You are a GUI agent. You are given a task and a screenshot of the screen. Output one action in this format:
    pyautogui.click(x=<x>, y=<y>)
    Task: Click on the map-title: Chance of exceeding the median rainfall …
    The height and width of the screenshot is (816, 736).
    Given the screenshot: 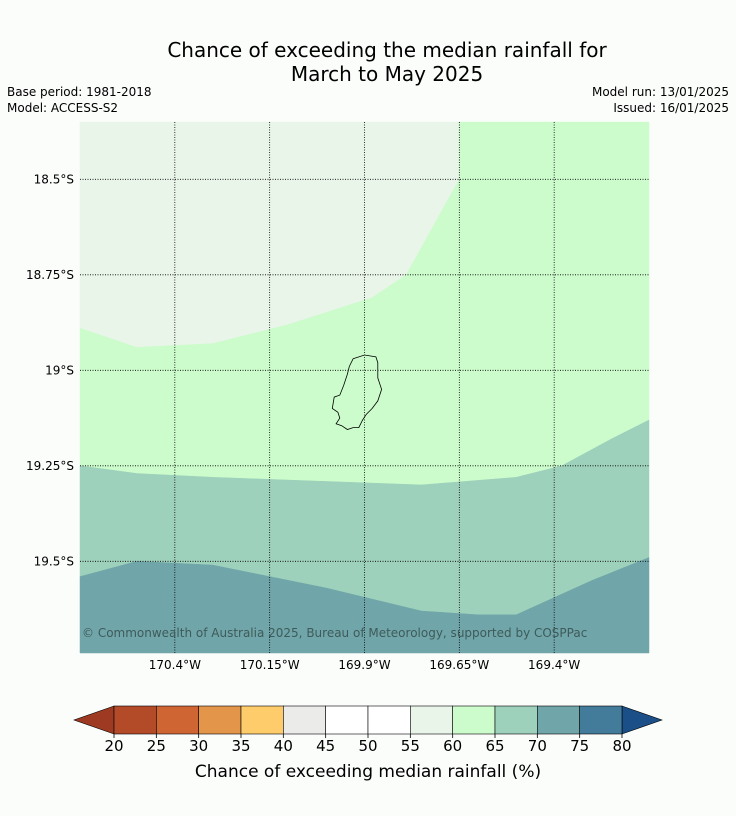 What is the action you would take?
    pyautogui.click(x=368, y=62)
    